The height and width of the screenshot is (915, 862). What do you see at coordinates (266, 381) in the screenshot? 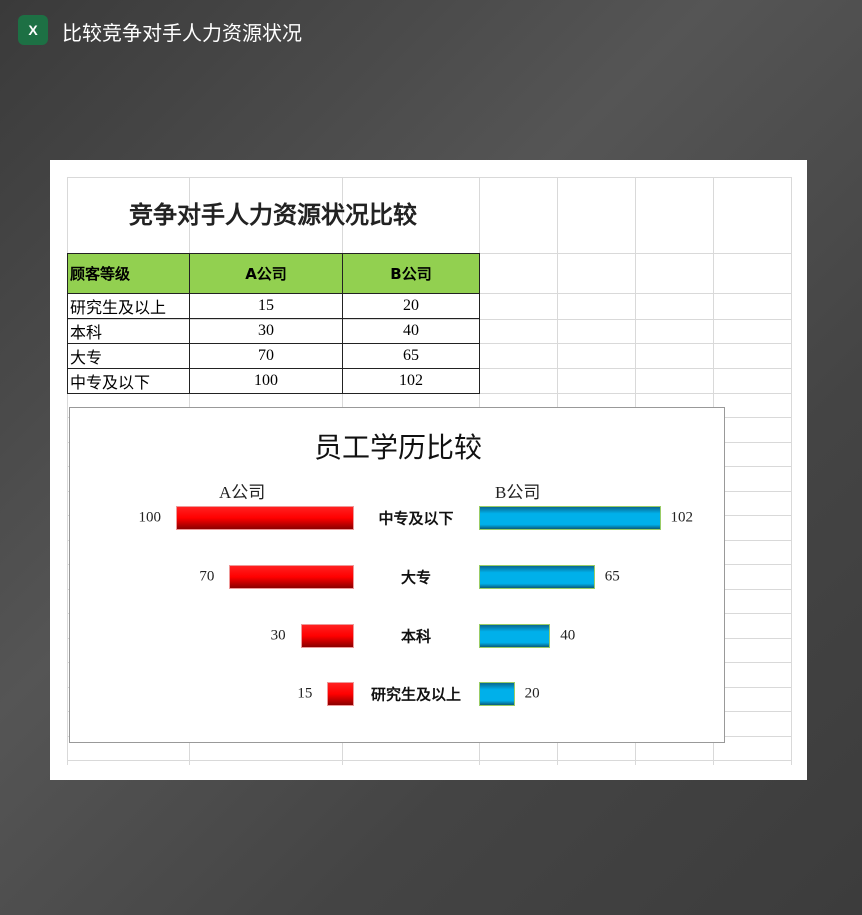
I see `cell: 100` at bounding box center [266, 381].